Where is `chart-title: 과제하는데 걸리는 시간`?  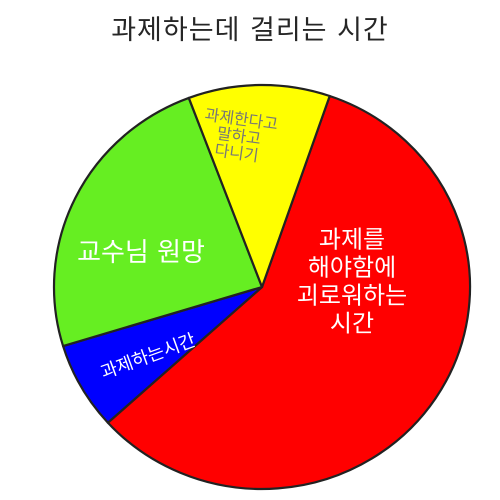
chart-title: 과제하는데 걸리는 시간 is located at coordinates (250, 30).